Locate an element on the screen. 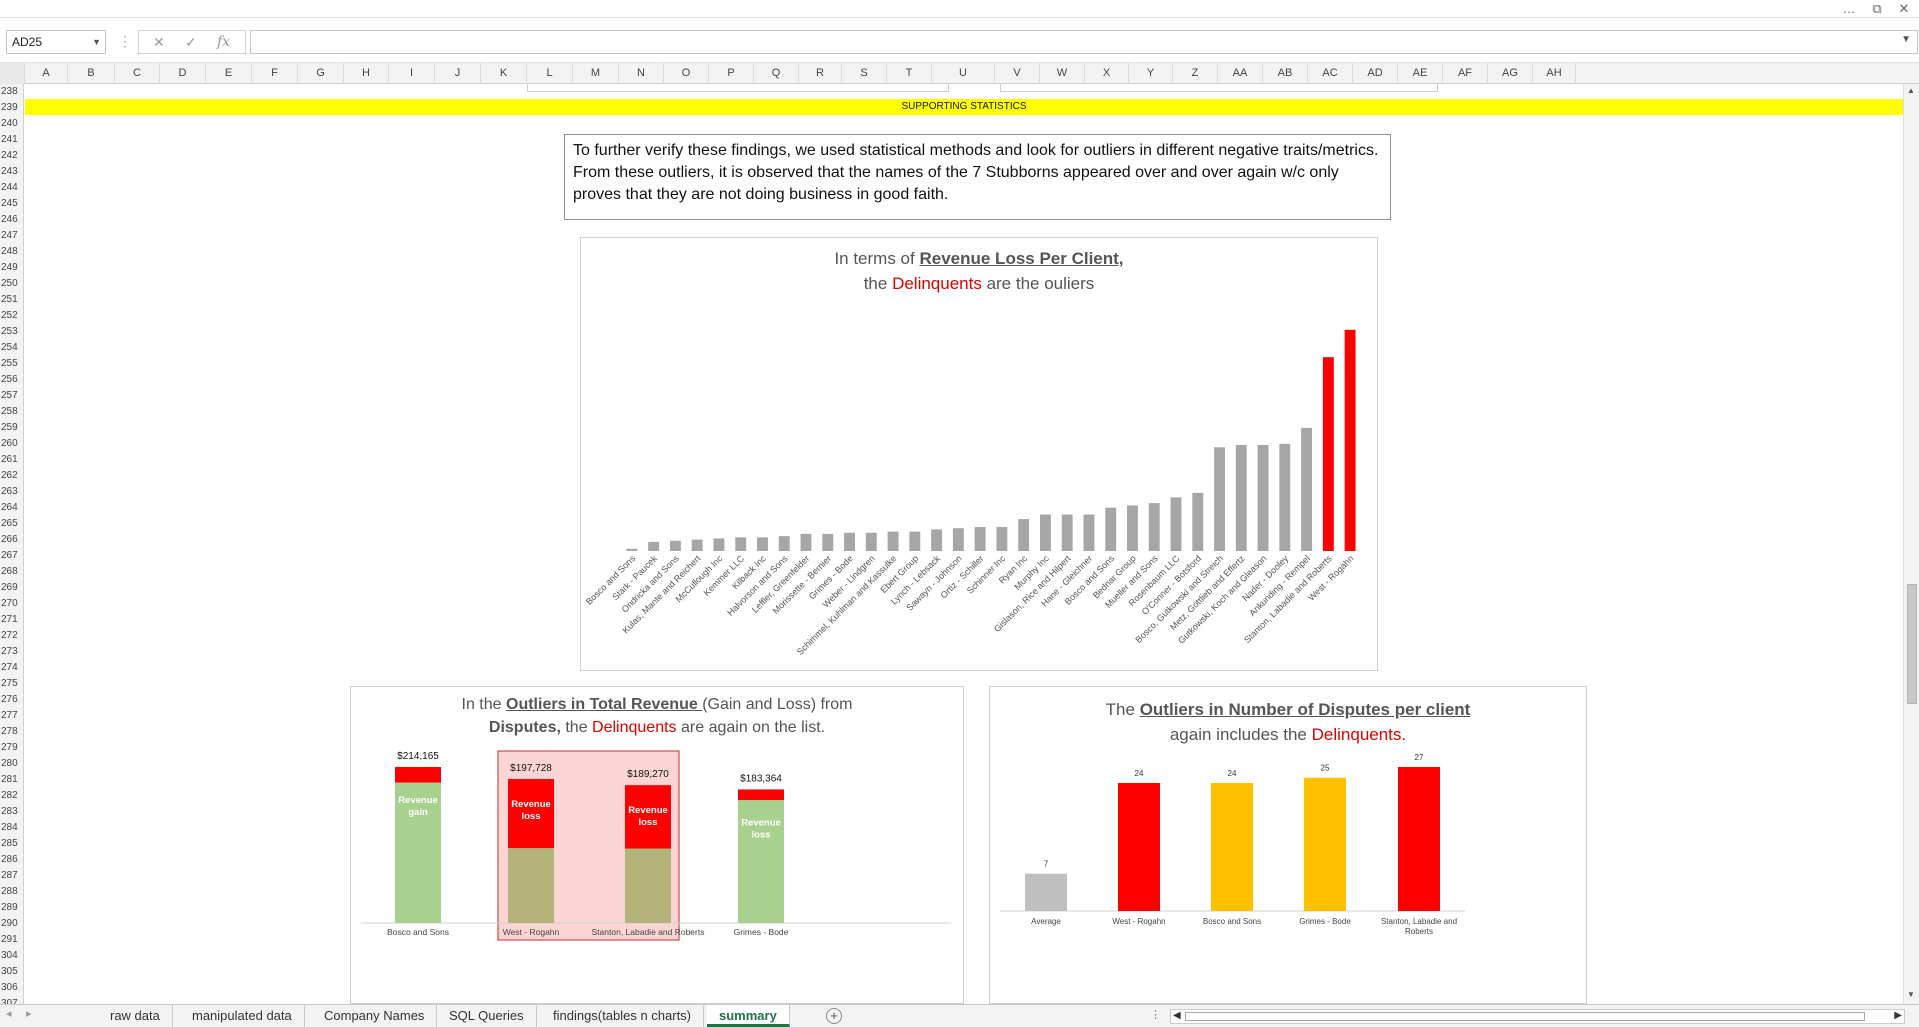 The height and width of the screenshot is (1027, 1919). row-header: 248 is located at coordinates (12, 252).